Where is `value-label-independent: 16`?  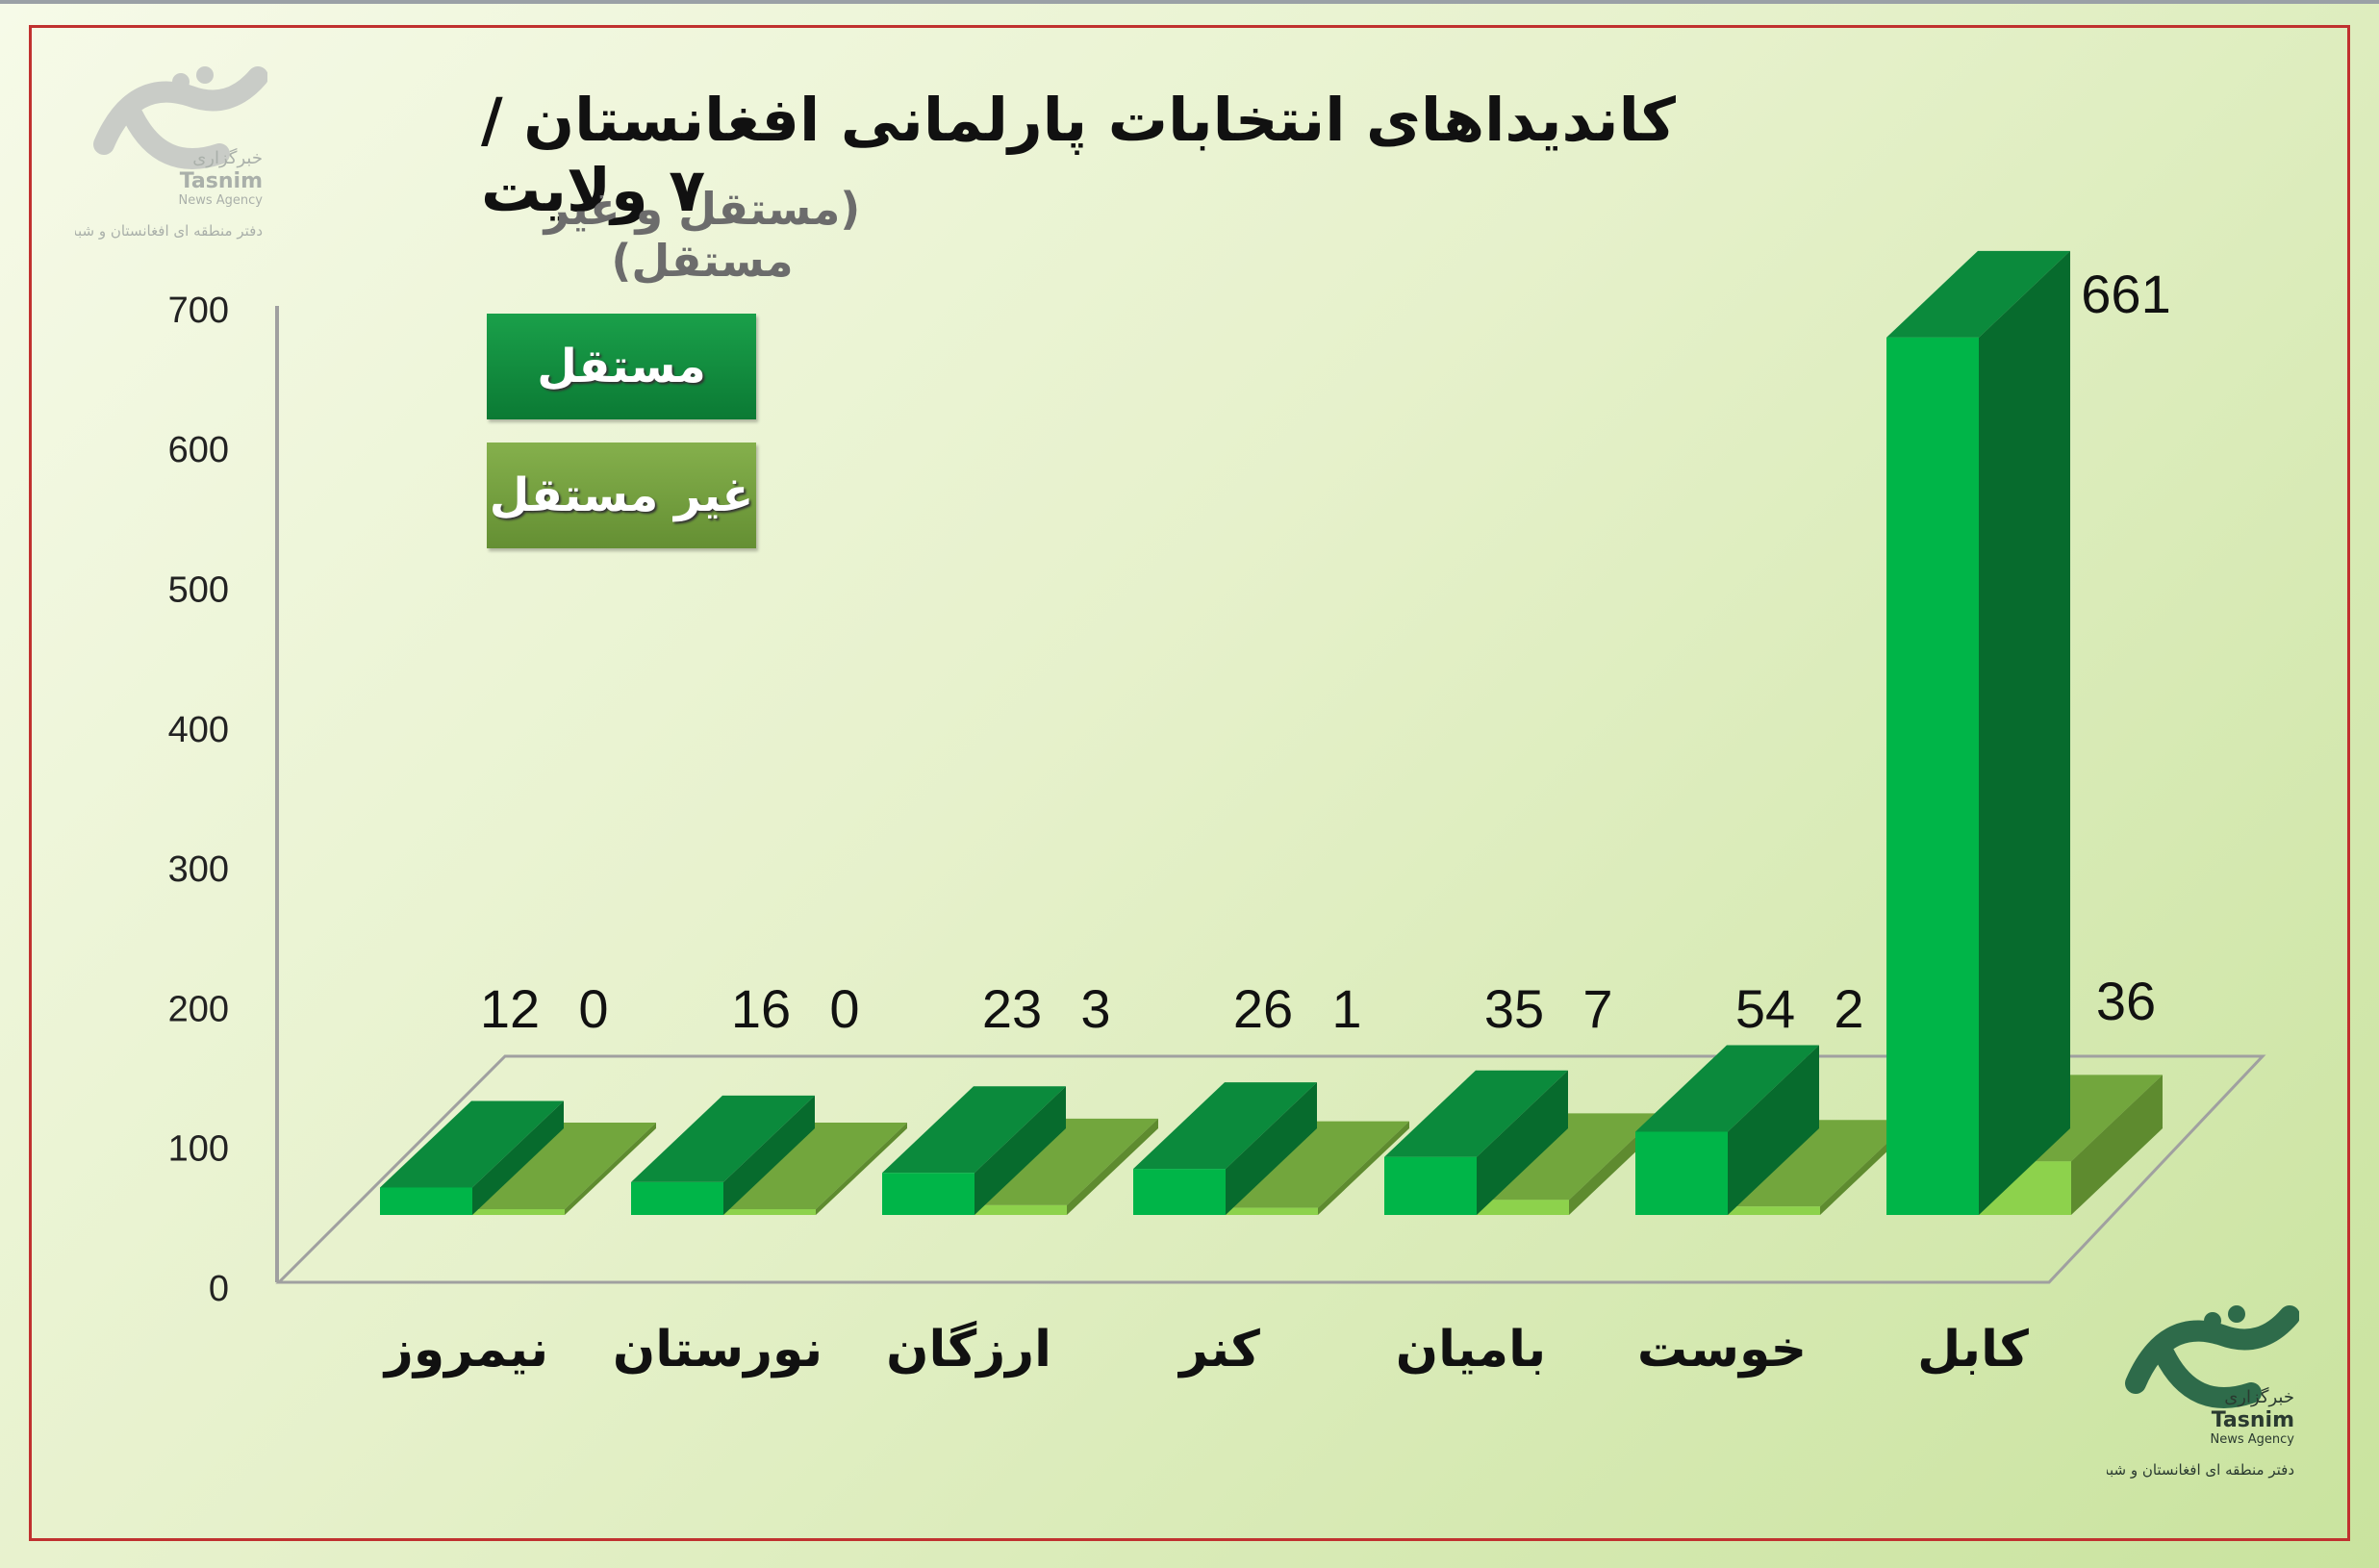
value-label-independent: 16 is located at coordinates (761, 1008).